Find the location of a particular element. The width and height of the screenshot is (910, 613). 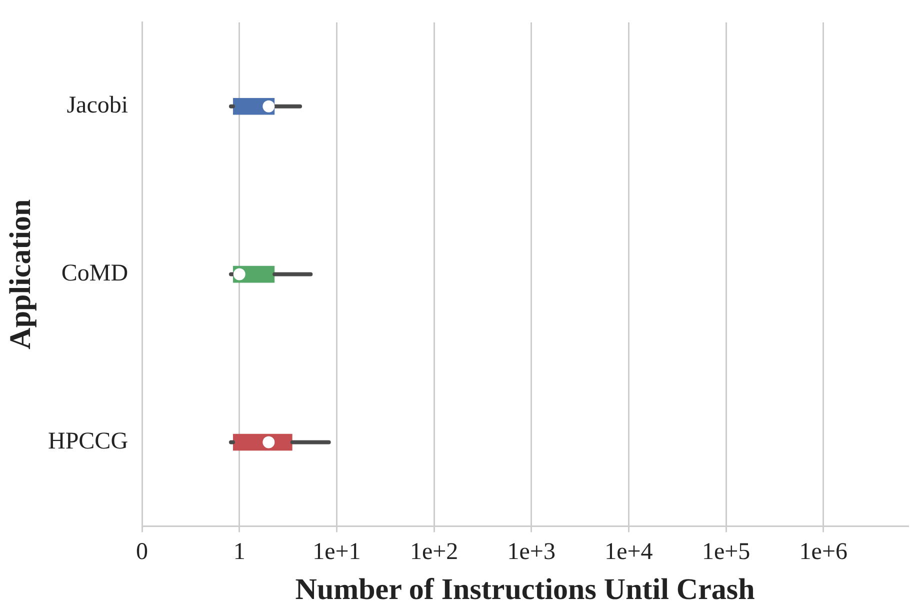

x-tick-label: 1 is located at coordinates (239, 551).